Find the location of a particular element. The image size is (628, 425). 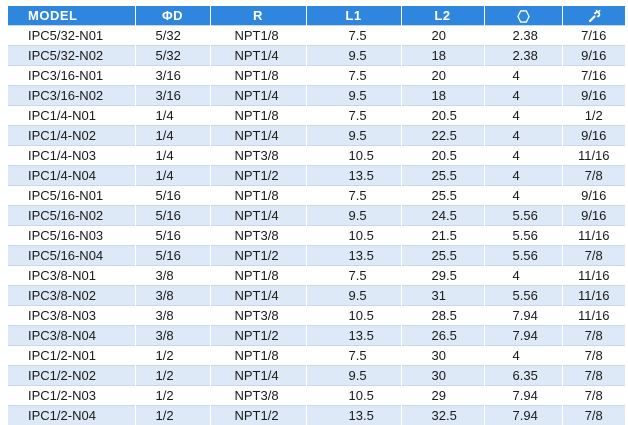

cell-model: IPC1/4-N04 is located at coordinates (71, 176).